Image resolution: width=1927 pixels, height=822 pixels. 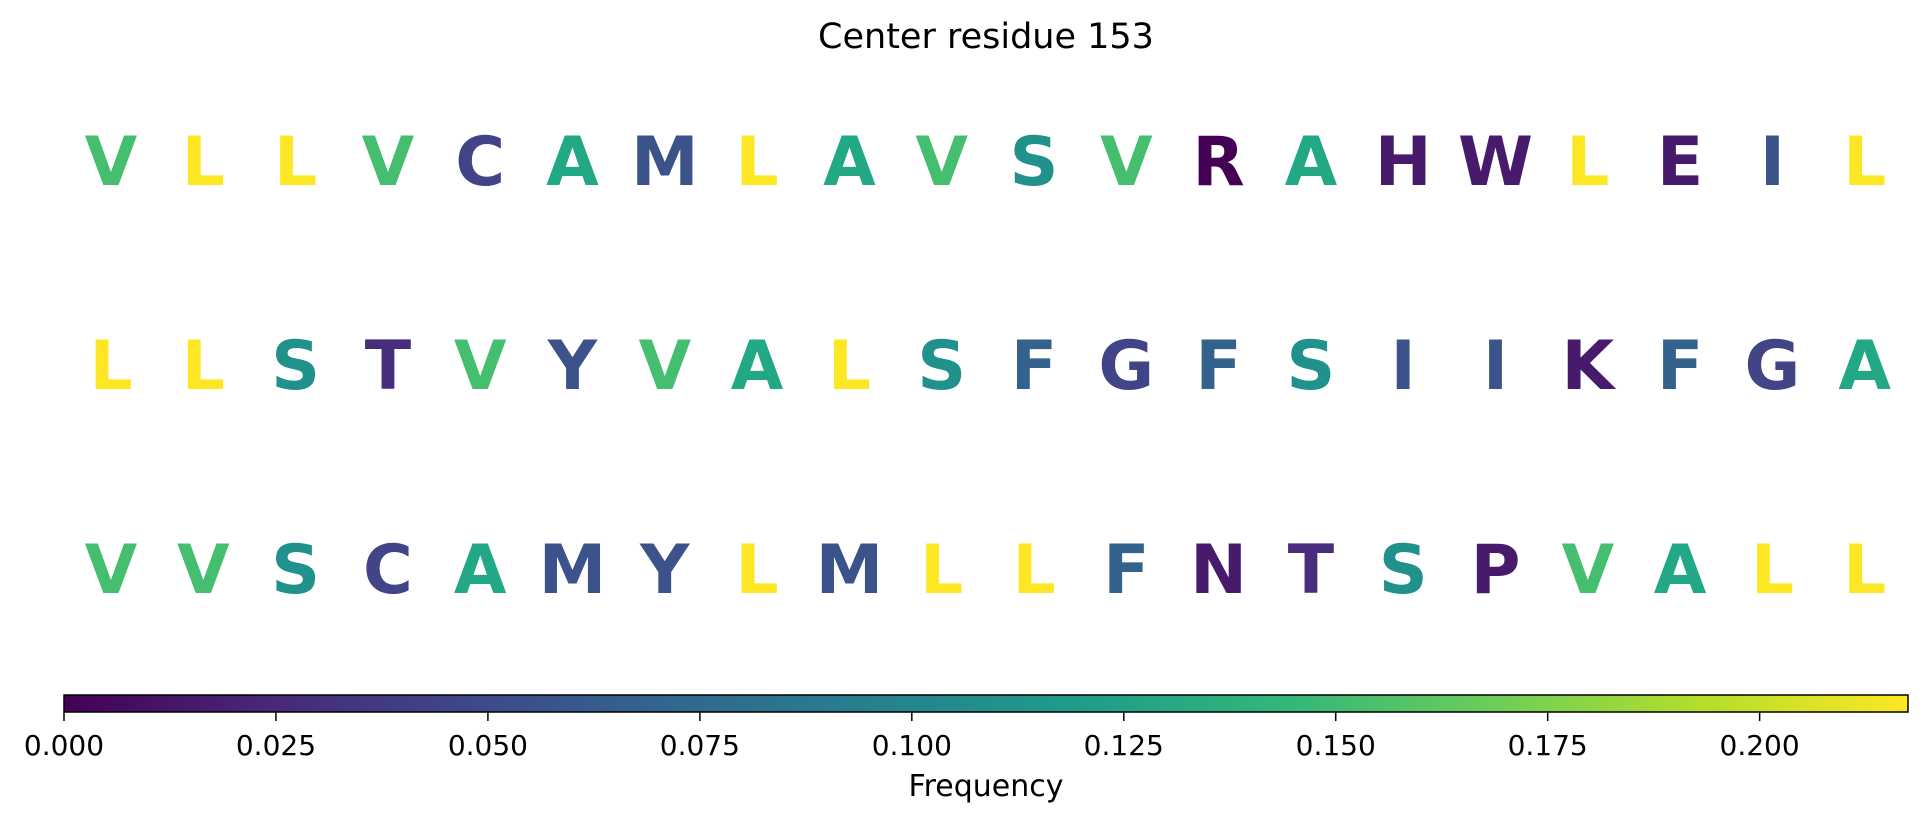 What do you see at coordinates (700, 745) in the screenshot?
I see `colorbar-tick-label: 0.075` at bounding box center [700, 745].